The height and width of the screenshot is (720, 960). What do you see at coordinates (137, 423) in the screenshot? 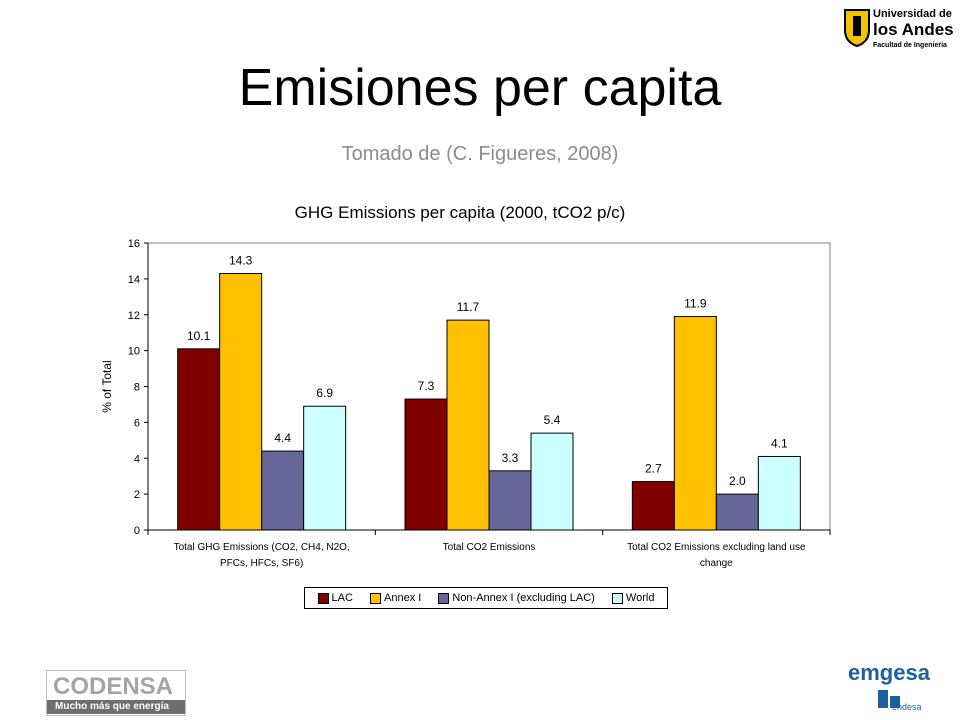
I see `y-tick-label: 6` at bounding box center [137, 423].